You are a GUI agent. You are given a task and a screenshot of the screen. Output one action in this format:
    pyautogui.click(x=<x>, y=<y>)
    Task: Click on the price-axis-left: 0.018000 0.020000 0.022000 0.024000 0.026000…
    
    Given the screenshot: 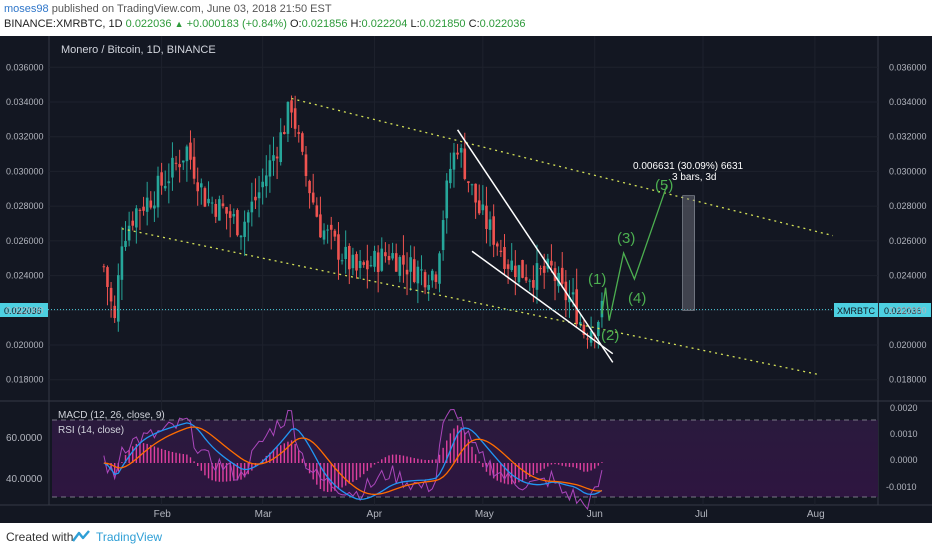 What is the action you would take?
    pyautogui.click(x=25, y=223)
    